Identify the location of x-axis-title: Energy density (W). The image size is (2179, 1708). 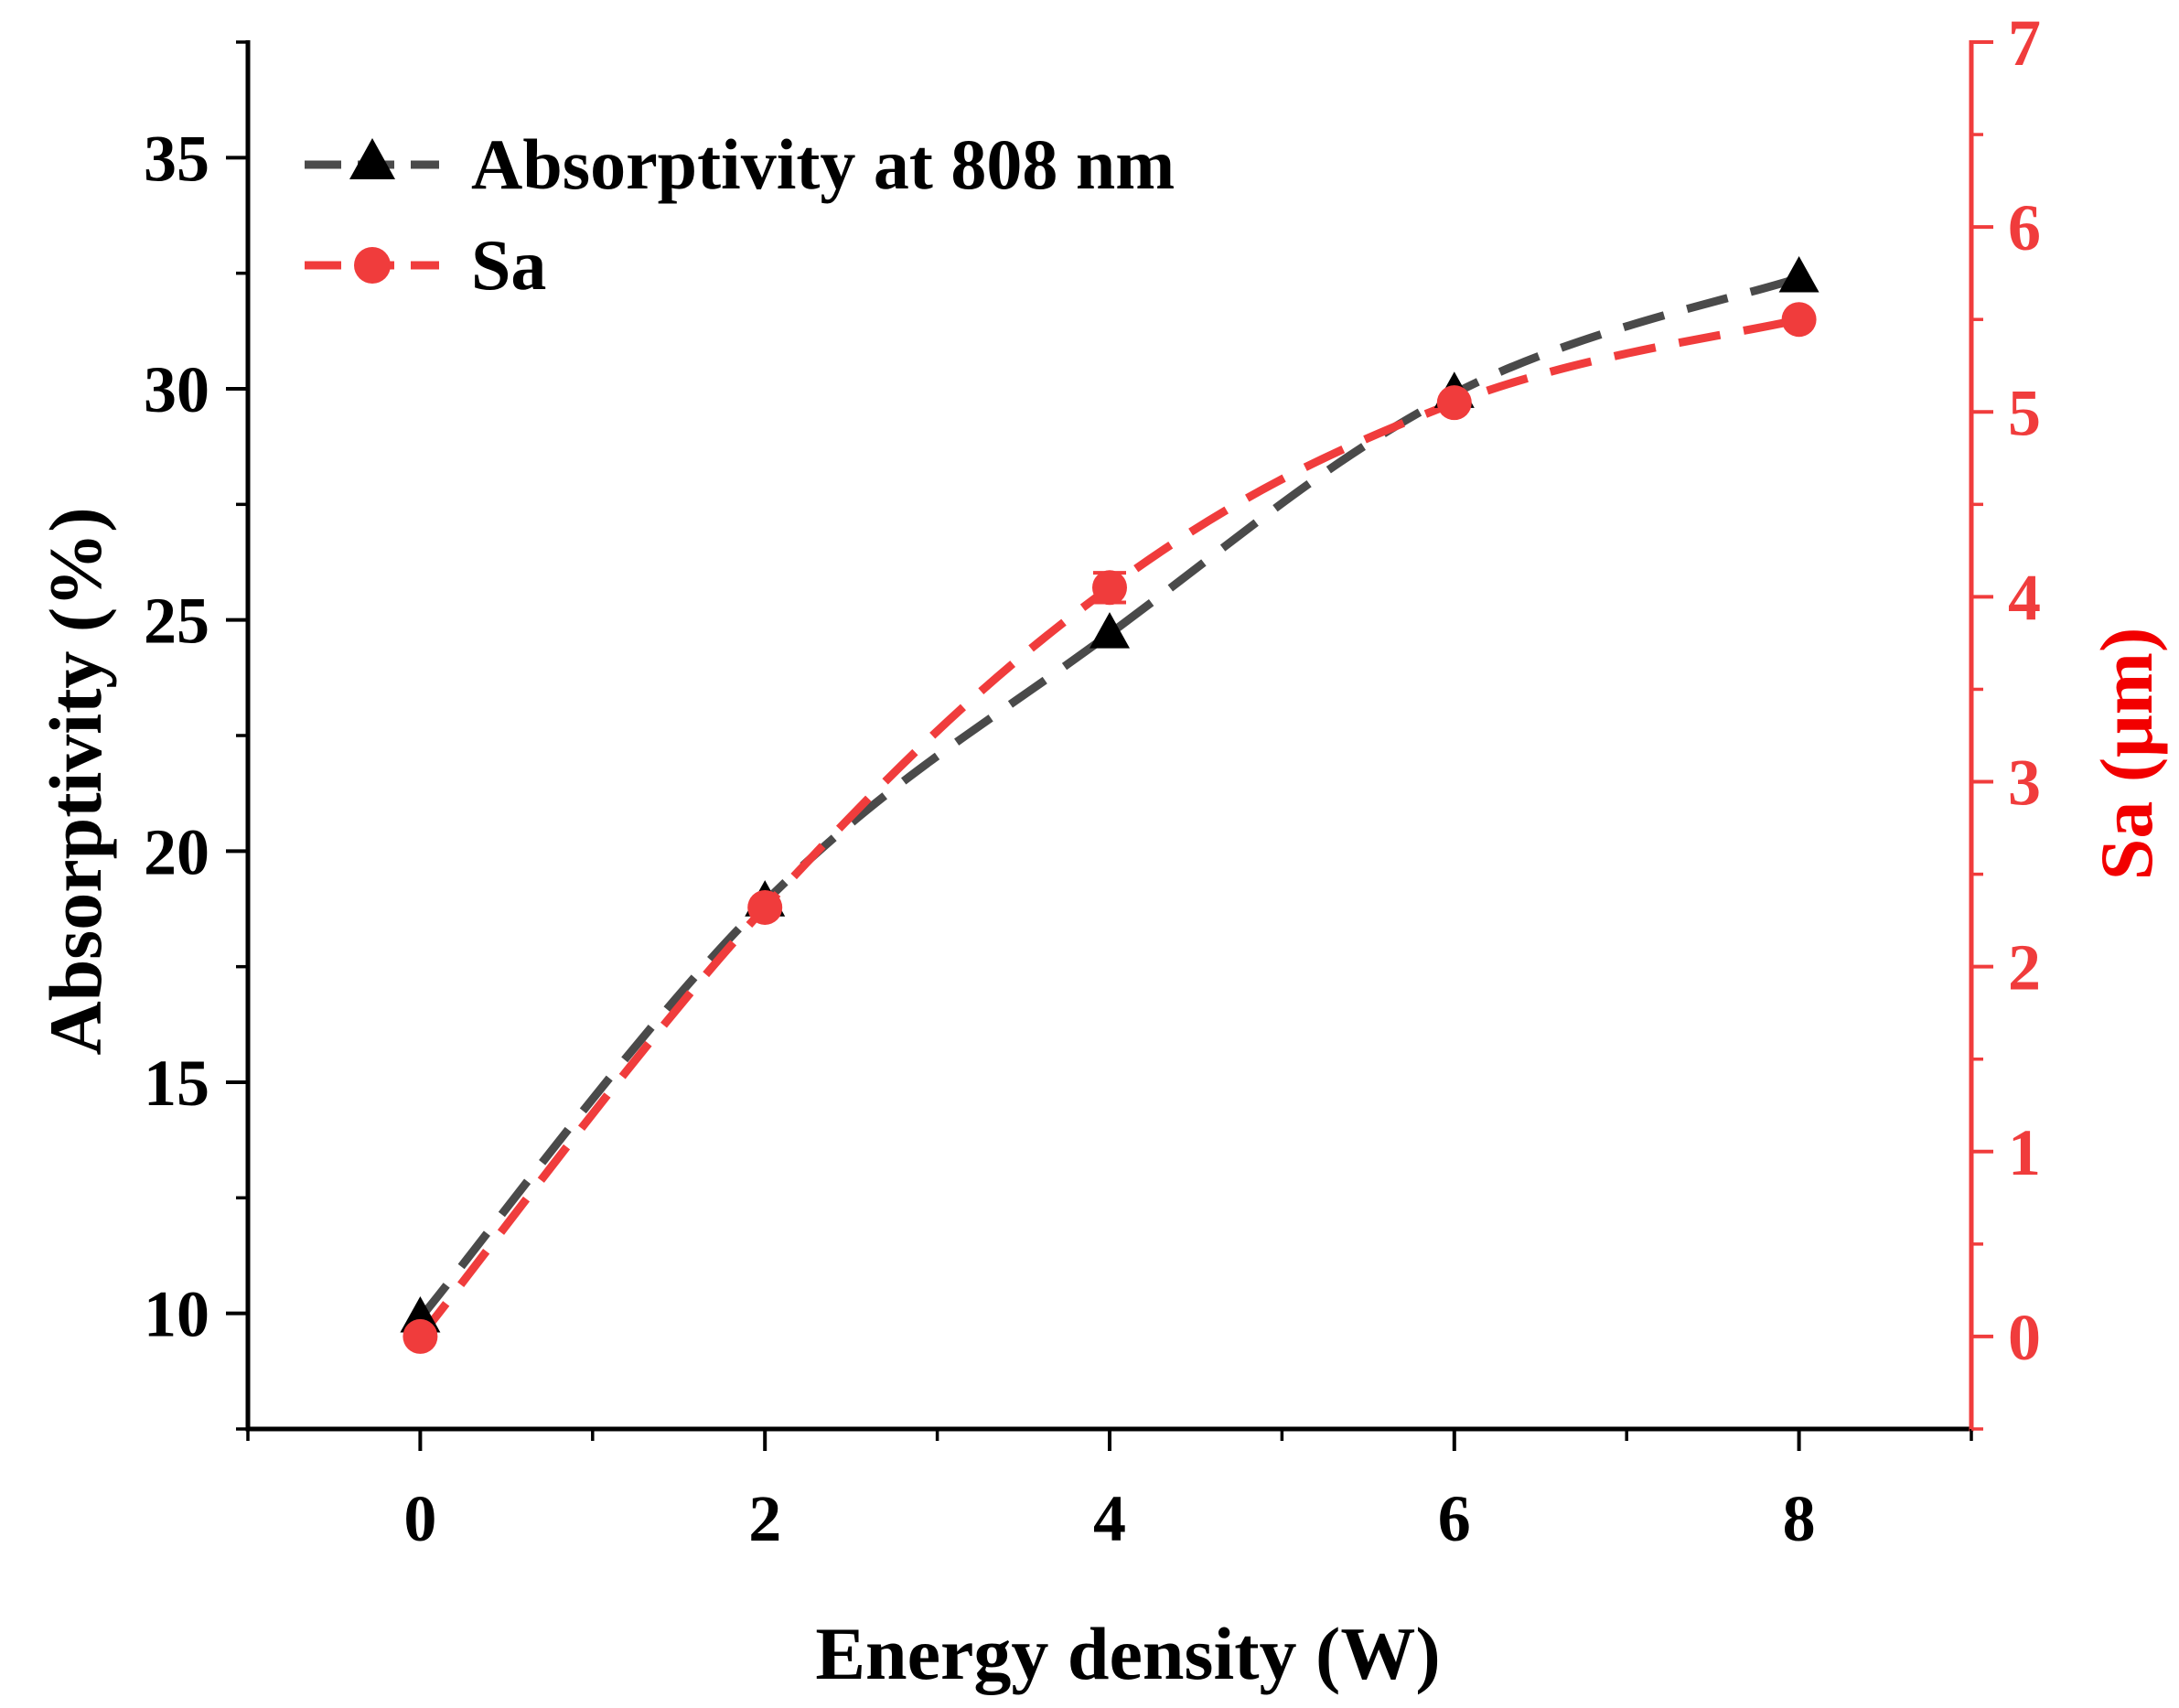
(1127, 1653).